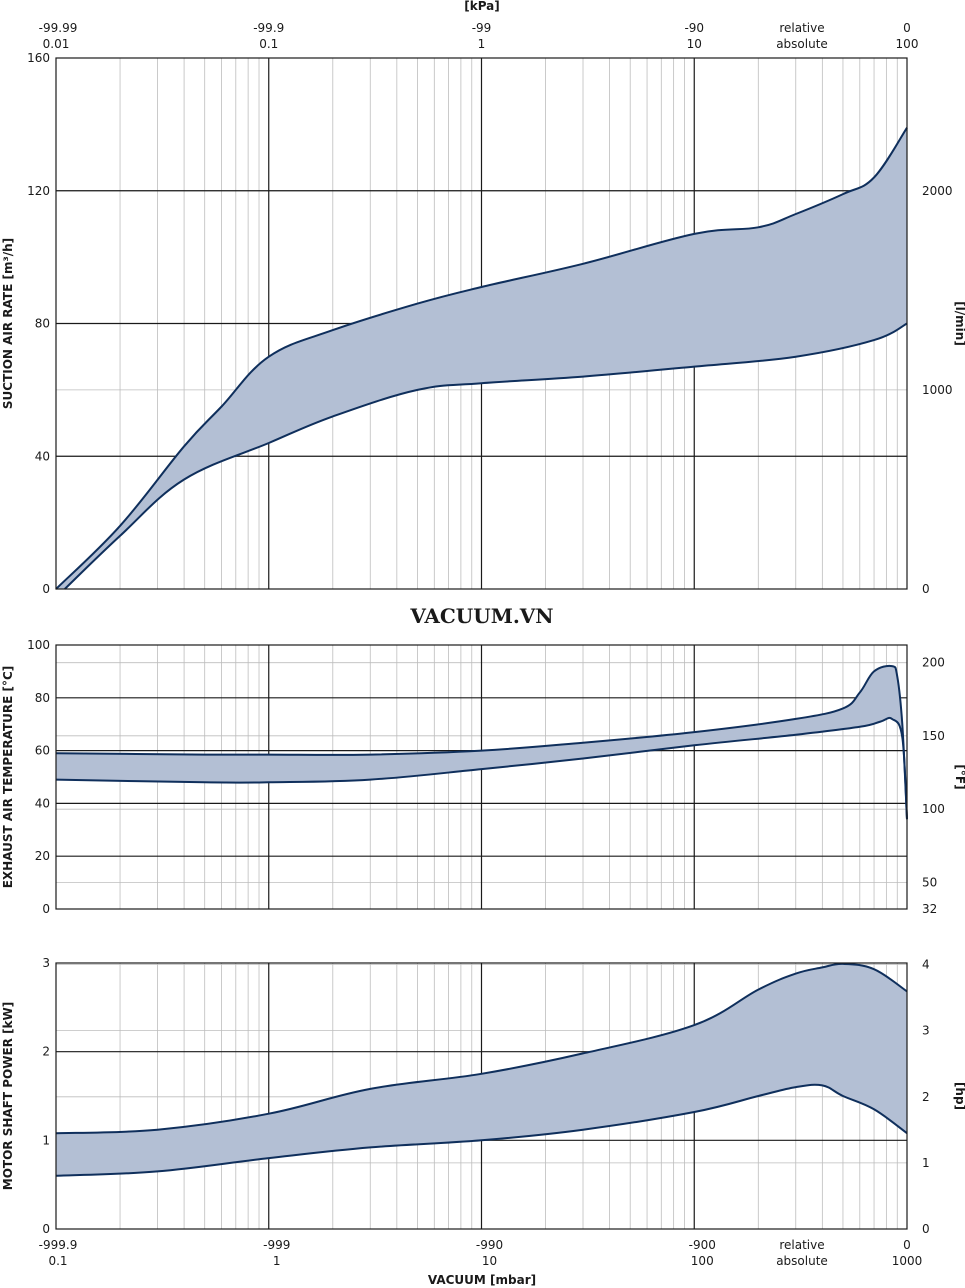  What do you see at coordinates (57, 1261) in the screenshot?
I see `bottom-absolute-tick-label: 0.1` at bounding box center [57, 1261].